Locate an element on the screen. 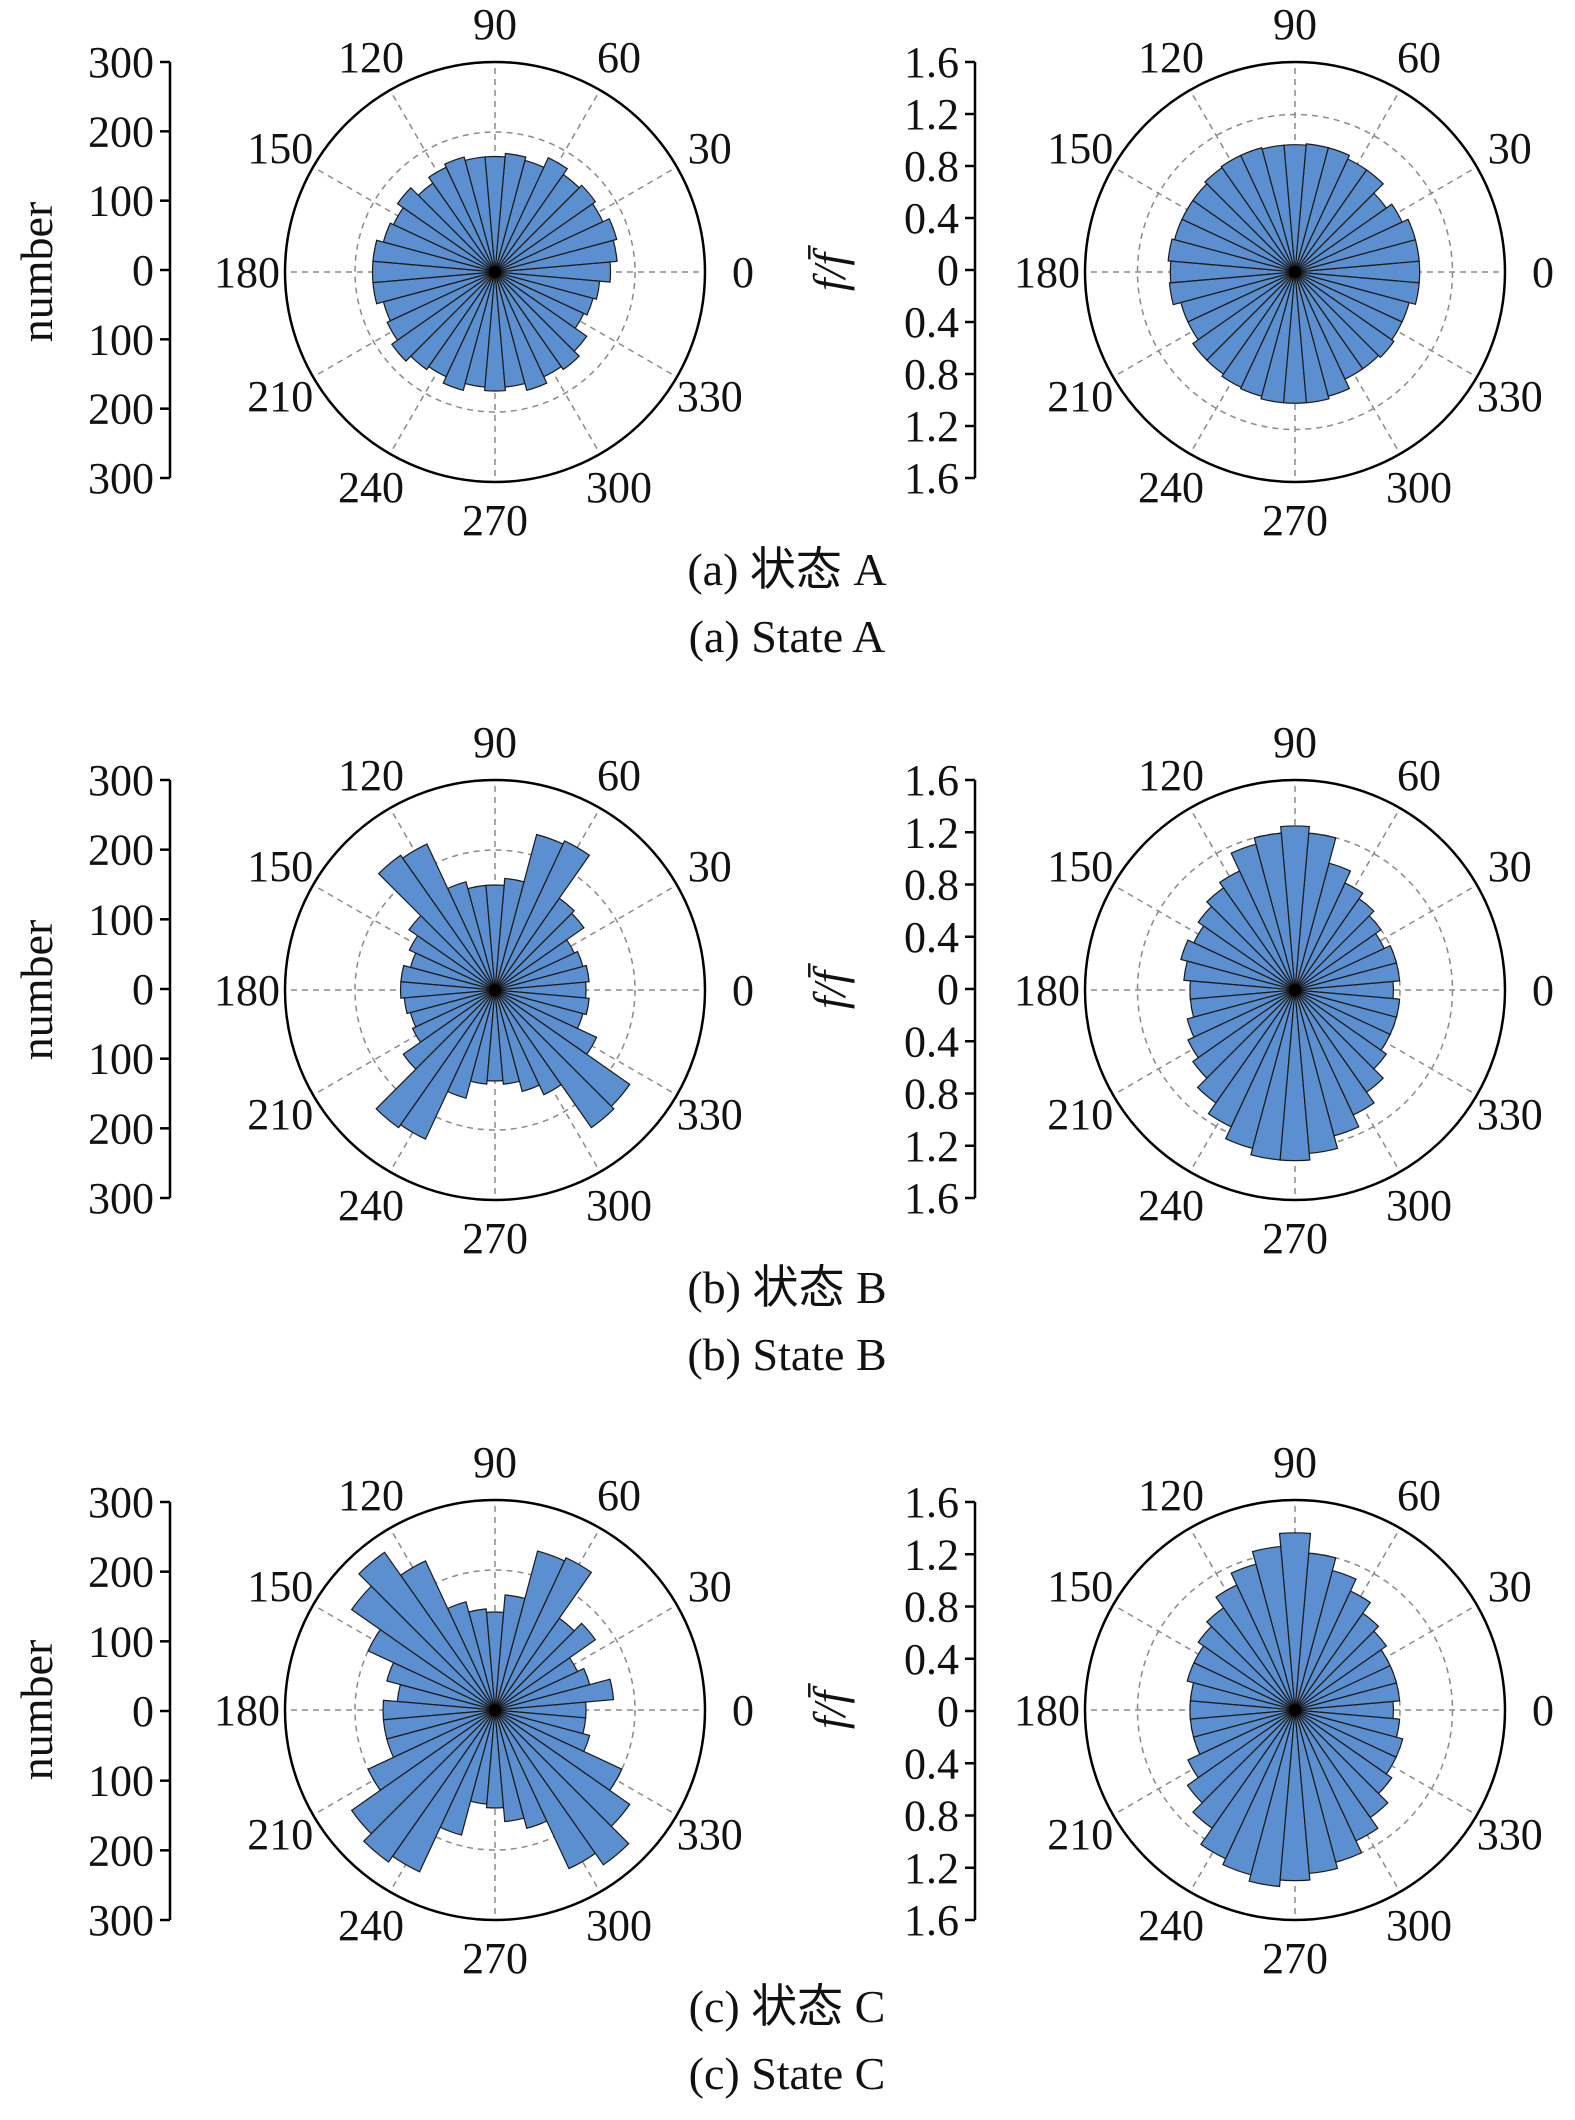  radial-tick-label: 0 is located at coordinates (143, 989).